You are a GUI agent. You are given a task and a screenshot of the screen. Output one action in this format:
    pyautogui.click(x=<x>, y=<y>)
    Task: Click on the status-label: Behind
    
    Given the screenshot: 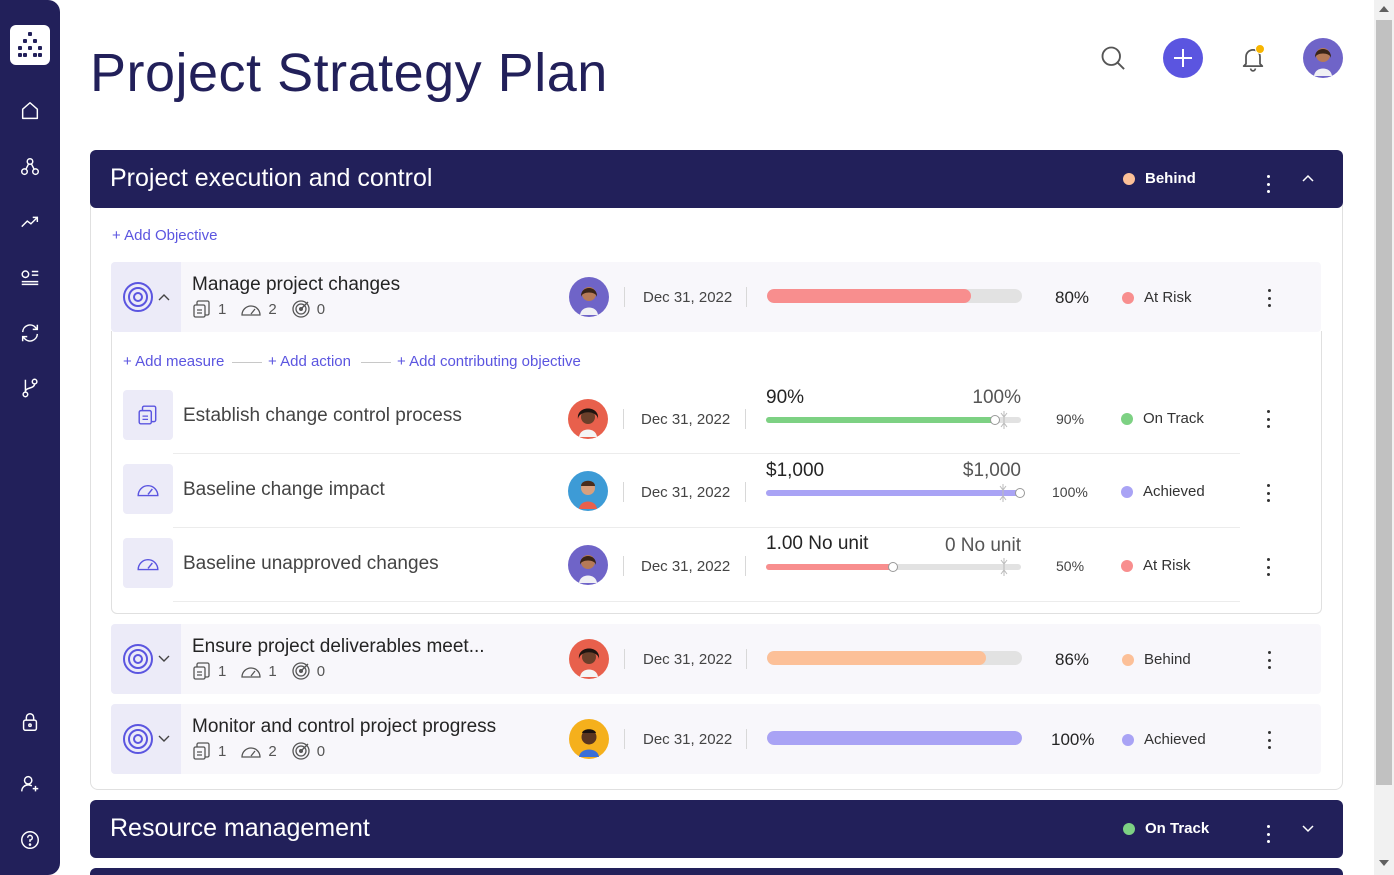 What is the action you would take?
    pyautogui.click(x=1167, y=659)
    